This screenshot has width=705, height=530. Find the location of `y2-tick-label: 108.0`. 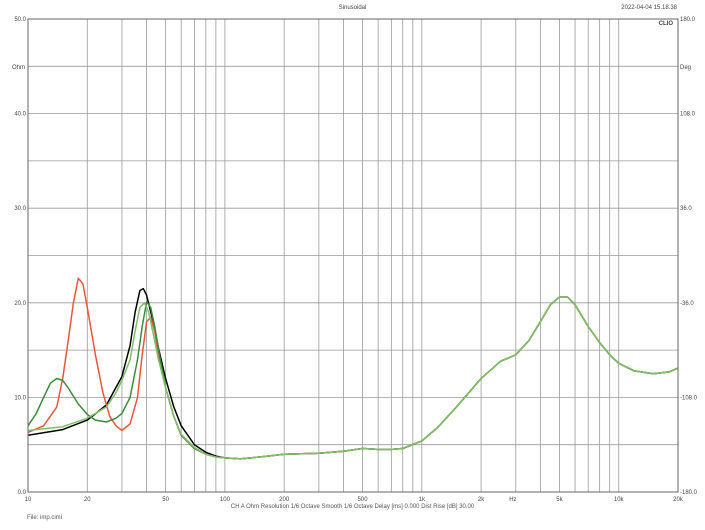

y2-tick-label: 108.0 is located at coordinates (688, 115).